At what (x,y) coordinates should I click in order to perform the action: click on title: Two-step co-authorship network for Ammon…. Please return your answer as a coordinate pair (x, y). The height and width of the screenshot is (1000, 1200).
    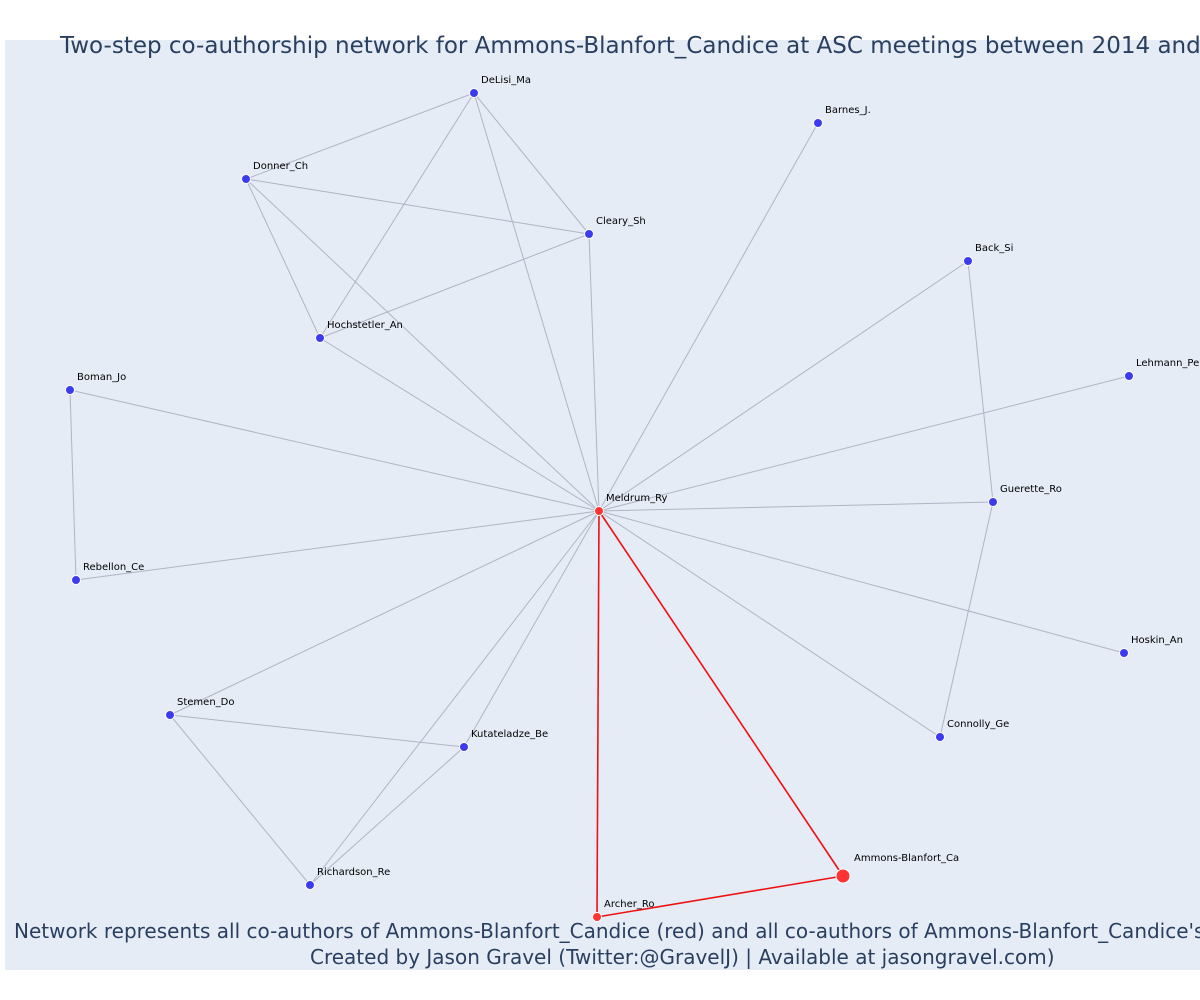
    Looking at the image, I should click on (629, 46).